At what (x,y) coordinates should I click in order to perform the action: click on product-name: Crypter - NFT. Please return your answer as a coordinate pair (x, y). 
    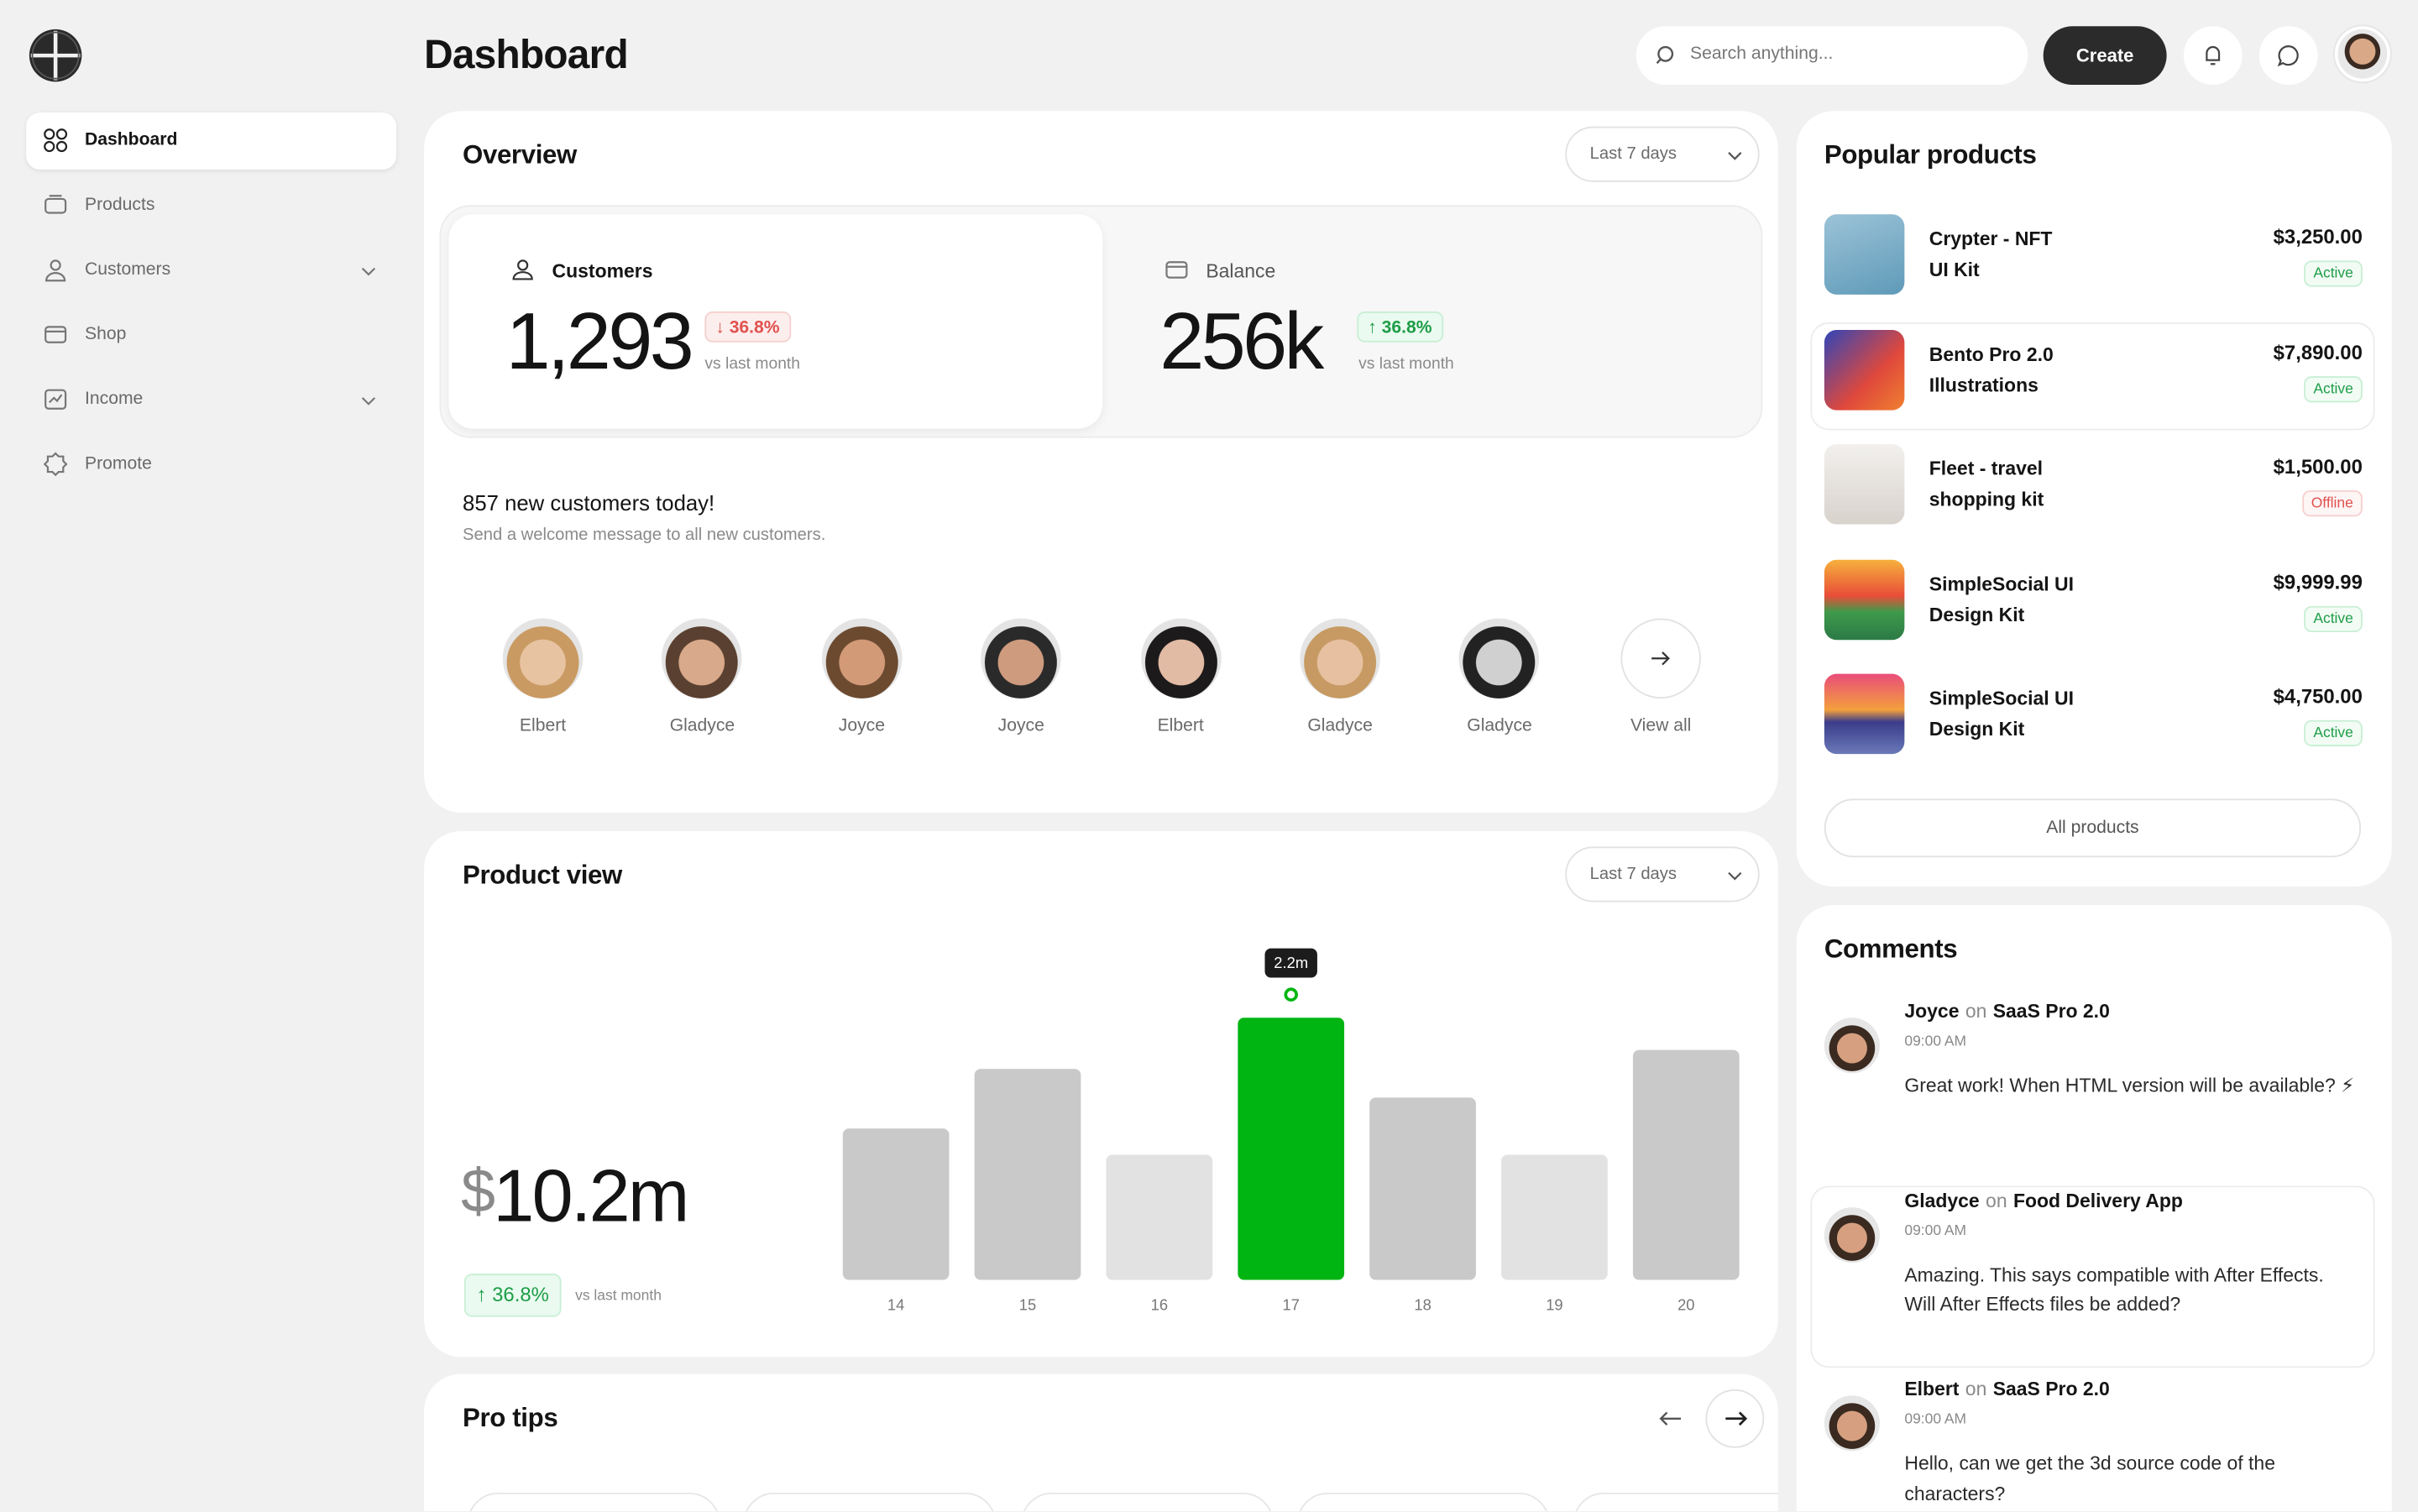
    Looking at the image, I should click on (1991, 239).